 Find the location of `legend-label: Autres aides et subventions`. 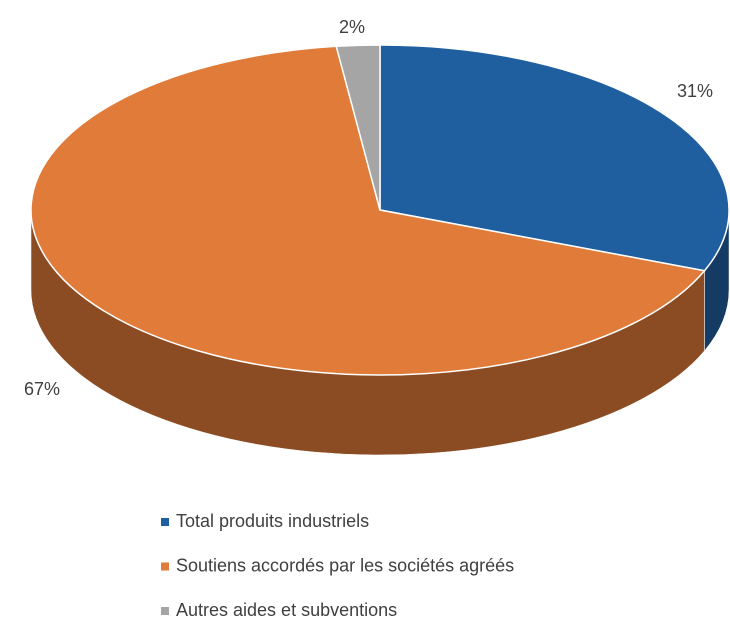

legend-label: Autres aides et subventions is located at coordinates (286, 610).